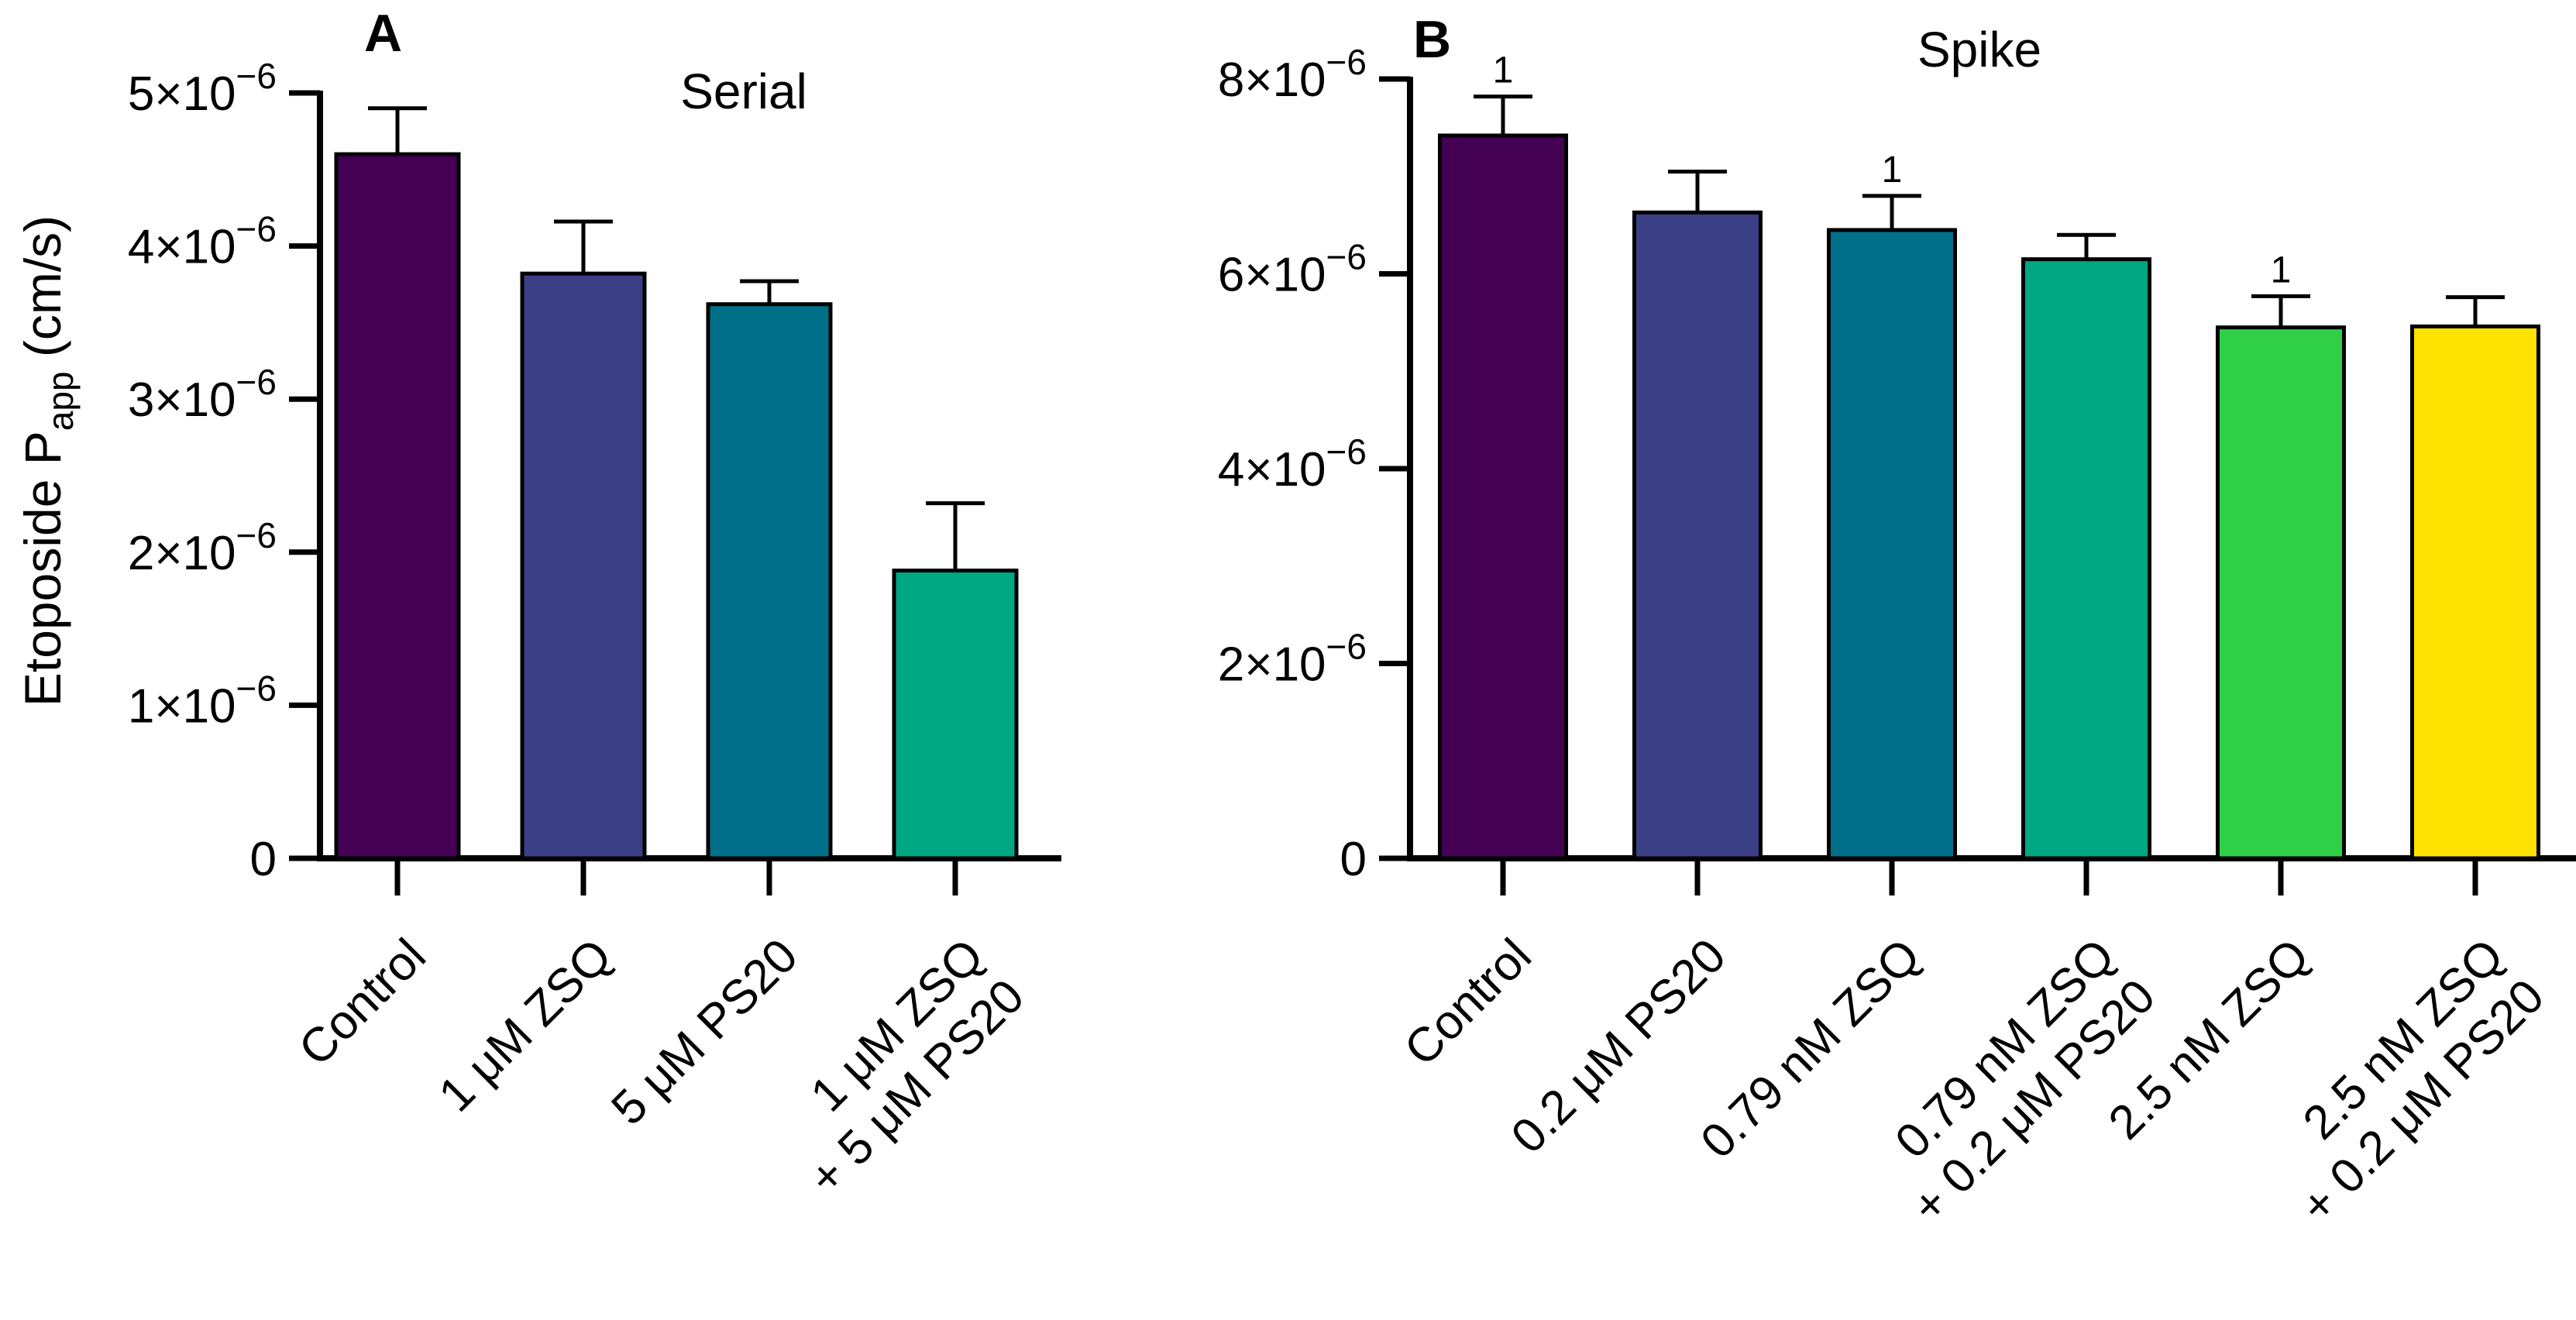 The image size is (2576, 1320). I want to click on y-tick-label: 8×10⁻⁶, so click(1292, 75).